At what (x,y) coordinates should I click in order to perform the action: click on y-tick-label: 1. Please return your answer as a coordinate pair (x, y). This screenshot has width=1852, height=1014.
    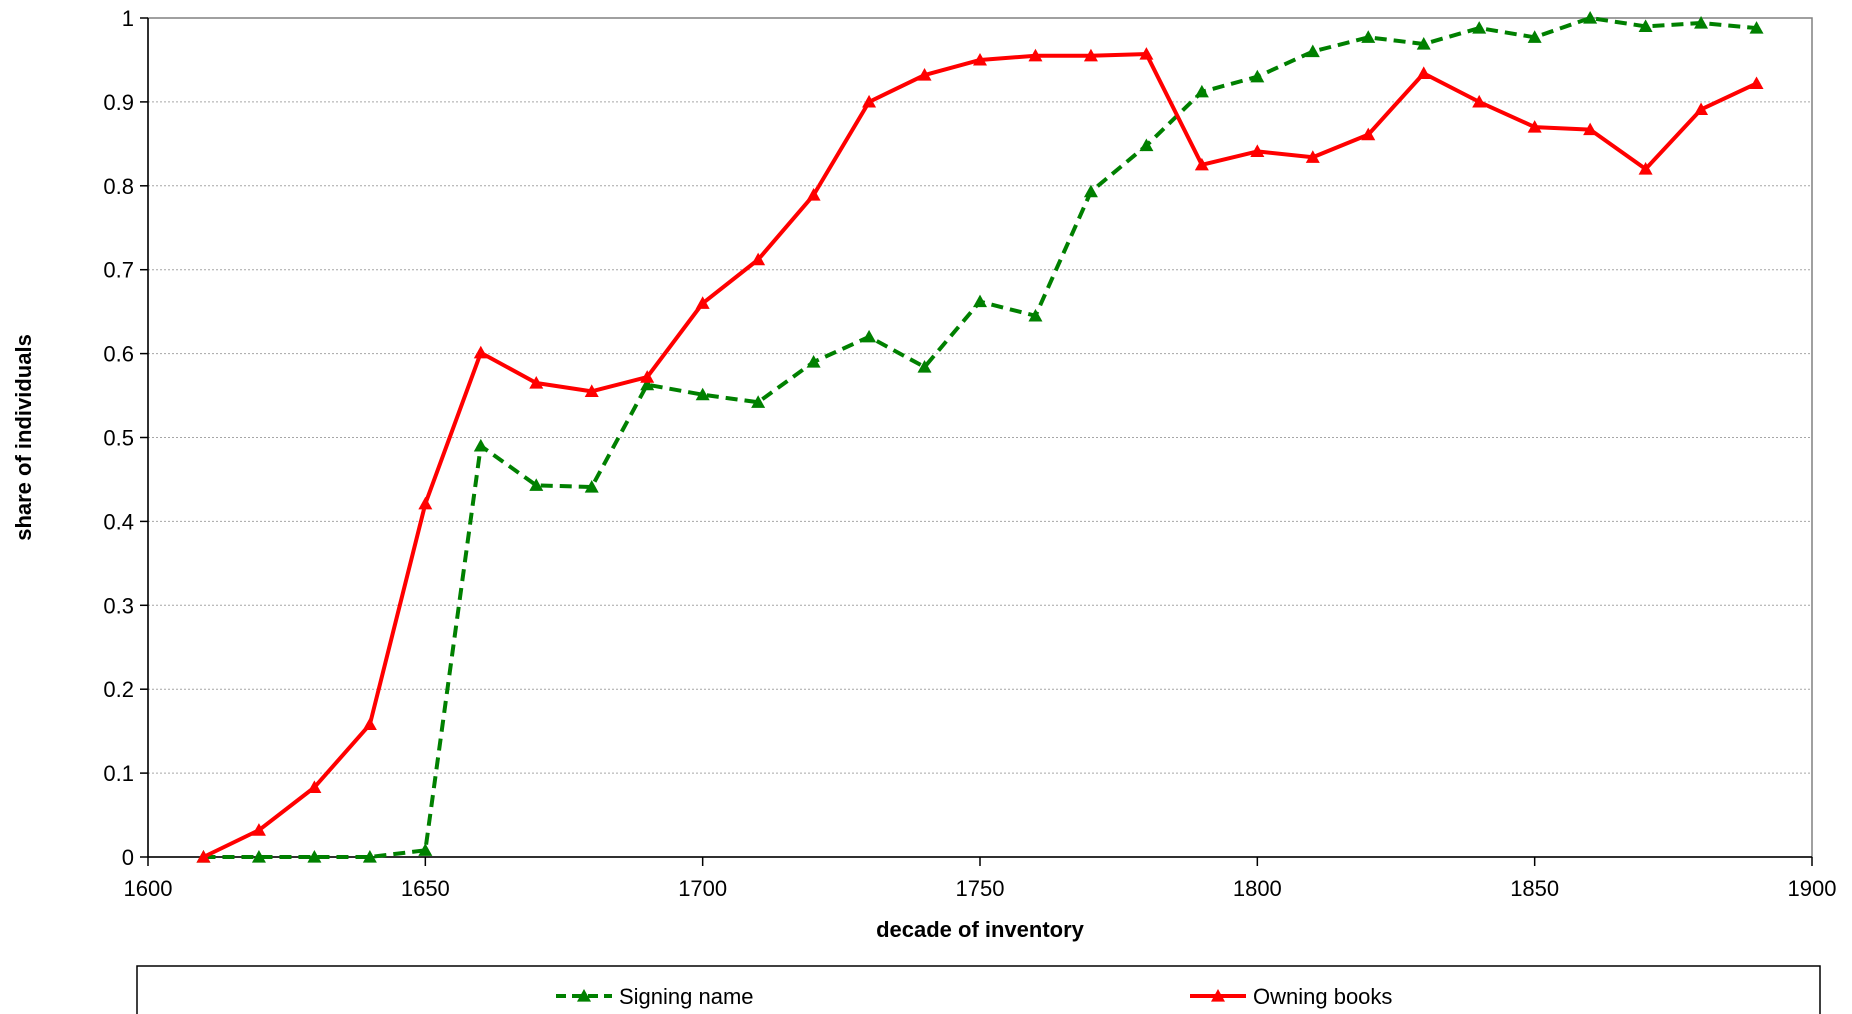
    Looking at the image, I should click on (128, 18).